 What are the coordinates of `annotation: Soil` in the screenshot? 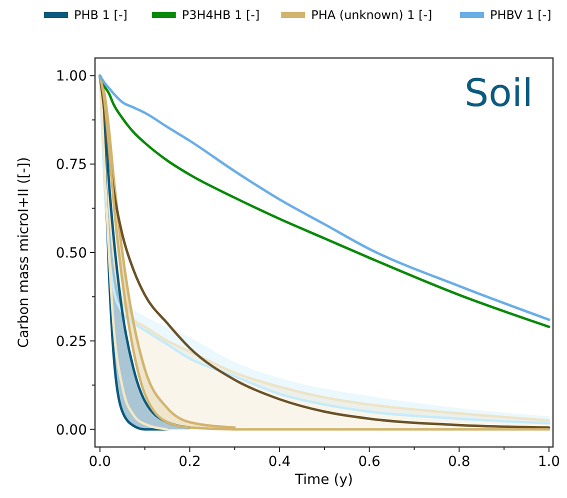 It's located at (498, 93).